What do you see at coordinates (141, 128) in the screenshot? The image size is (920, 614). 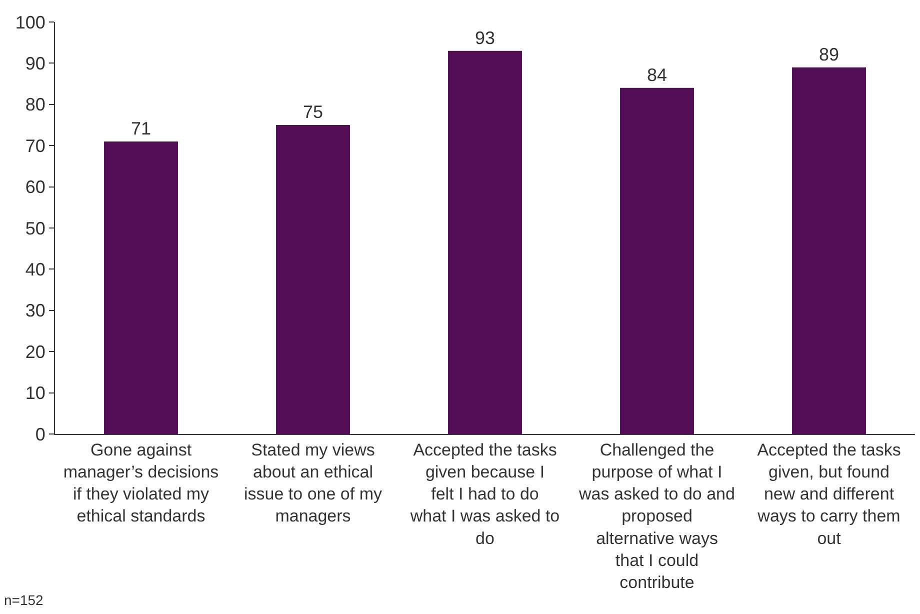 I see `data-label: 71` at bounding box center [141, 128].